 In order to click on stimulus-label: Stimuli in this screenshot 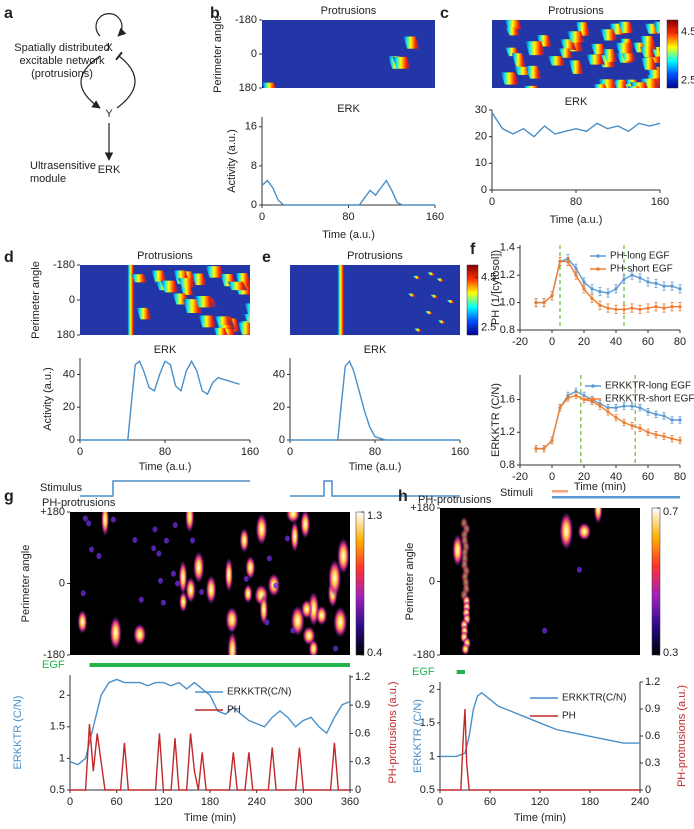, I will do `click(516, 493)`.